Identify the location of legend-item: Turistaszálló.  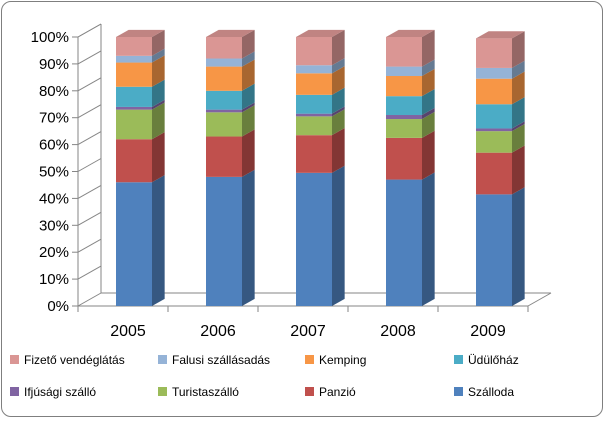
(198, 392).